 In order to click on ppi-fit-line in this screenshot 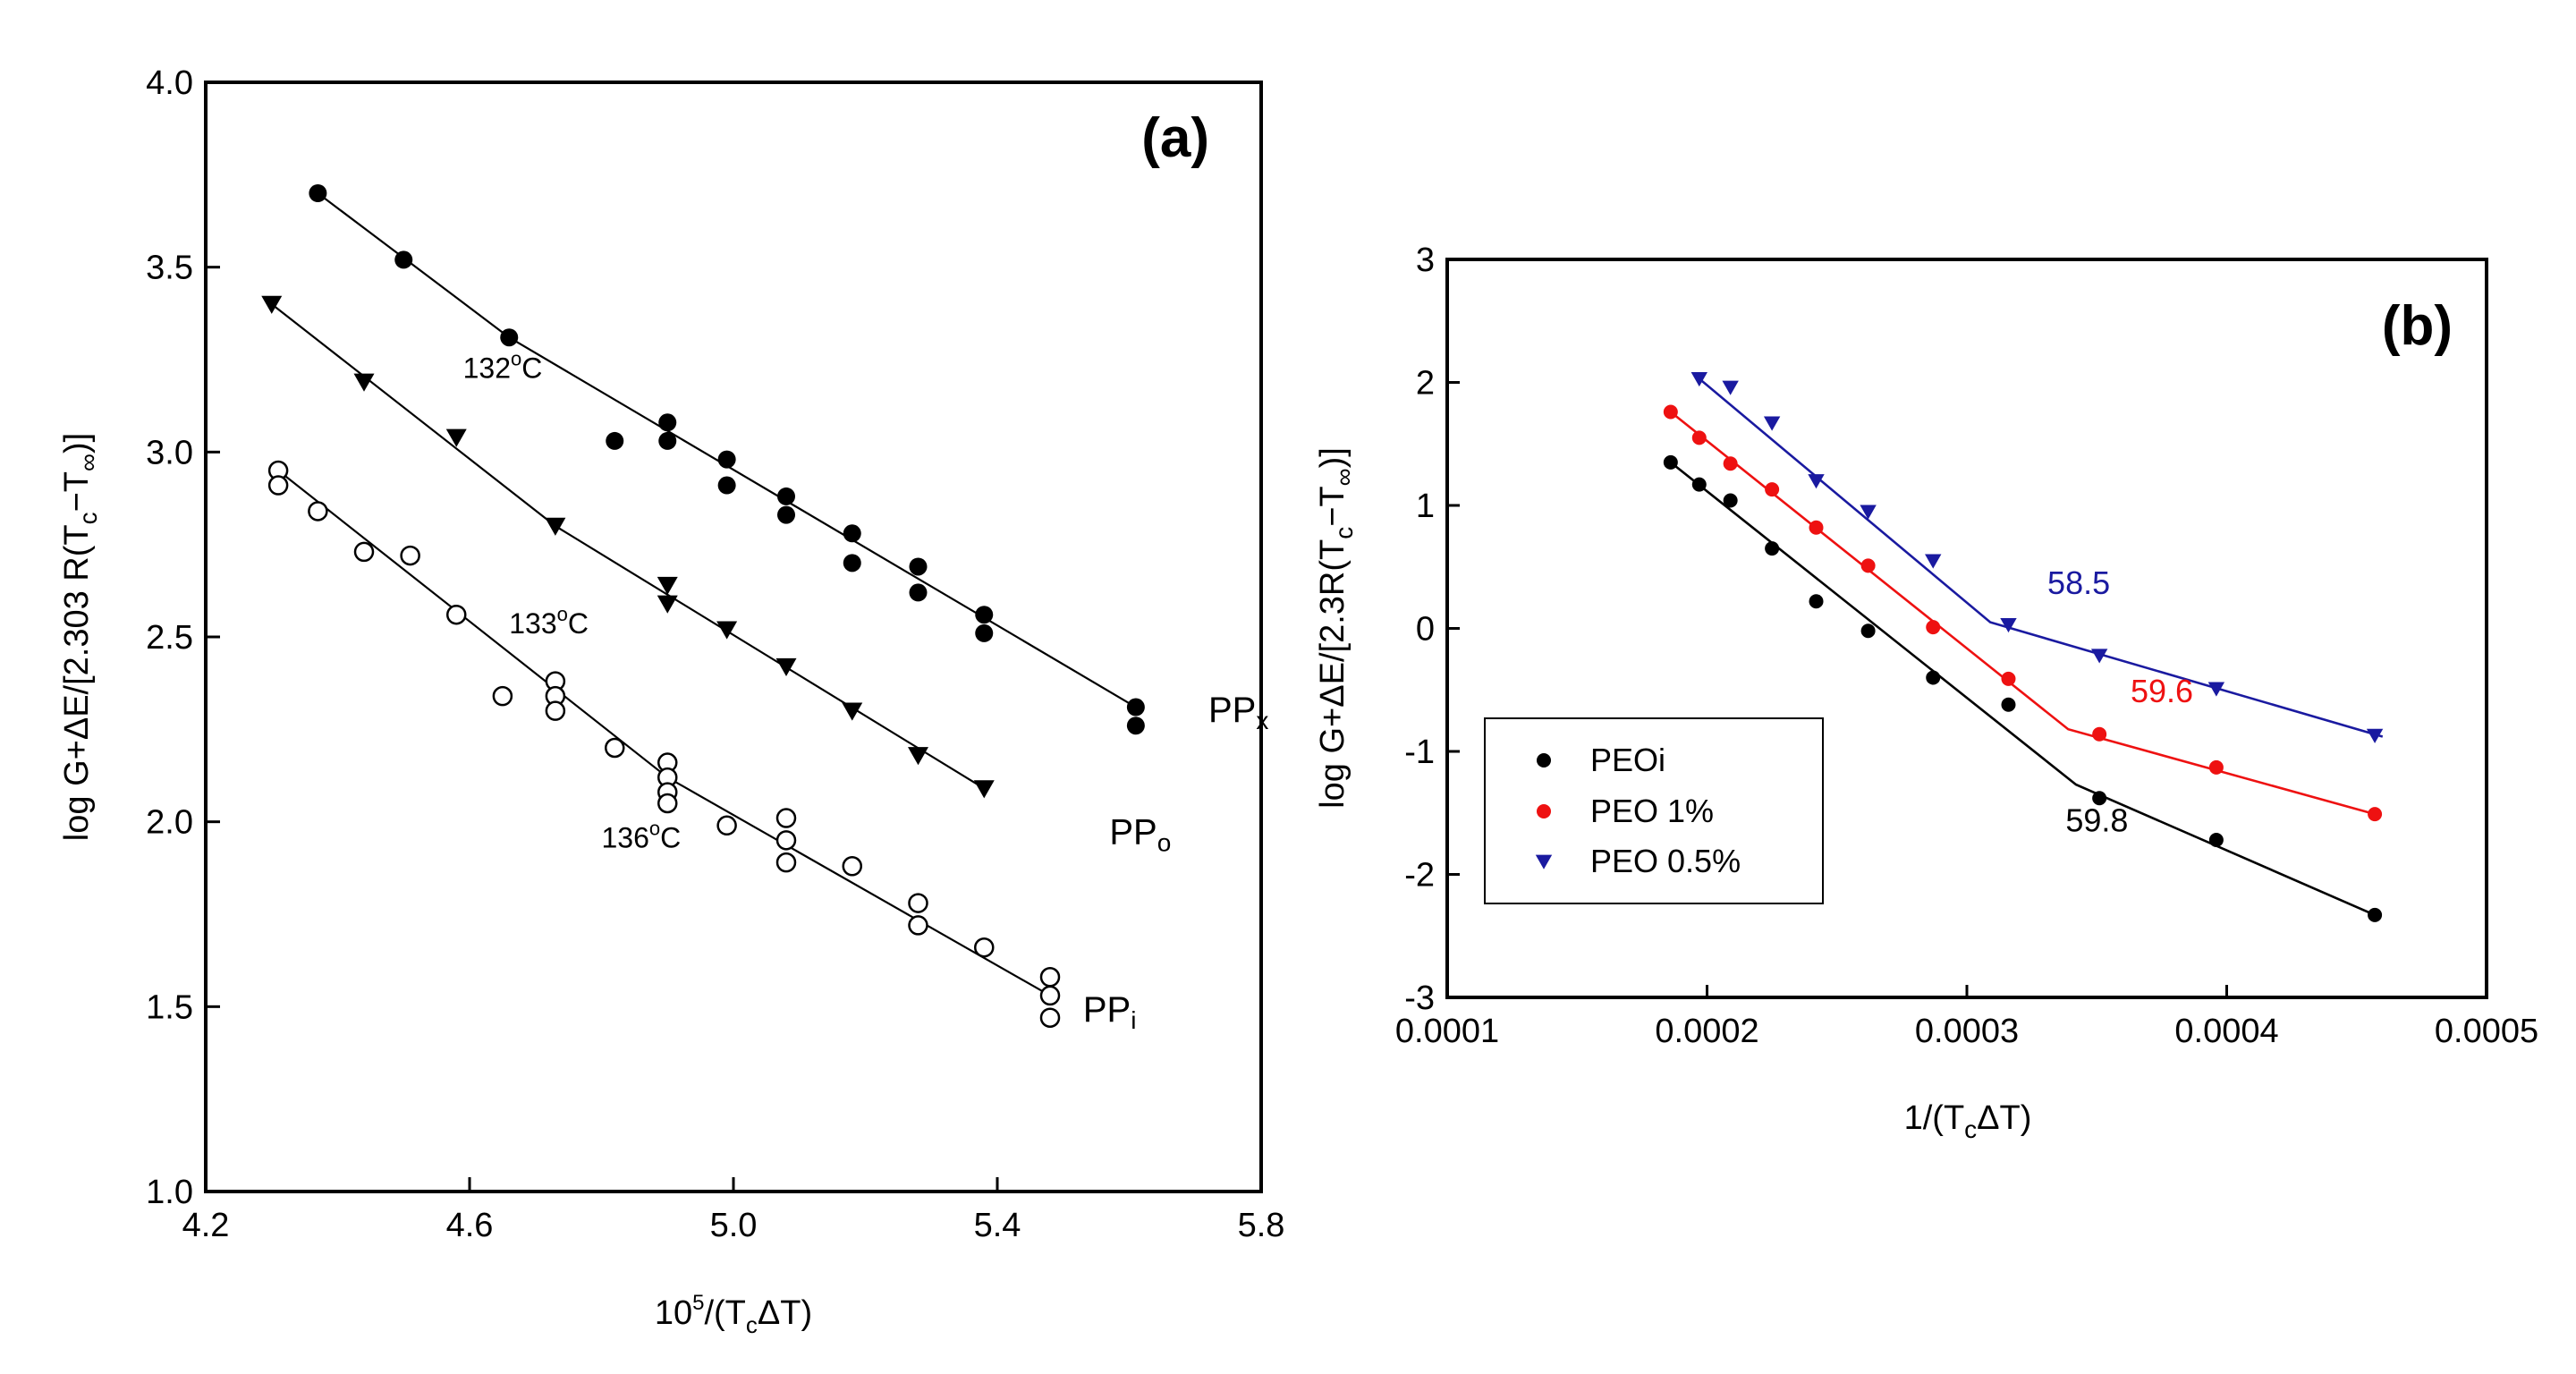, I will do `click(858, 886)`.